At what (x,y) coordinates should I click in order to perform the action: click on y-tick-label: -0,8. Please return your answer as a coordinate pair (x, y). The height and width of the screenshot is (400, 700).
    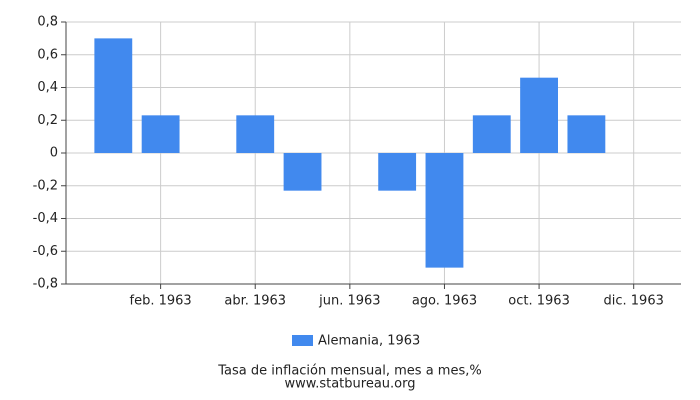
    Looking at the image, I should click on (45, 284).